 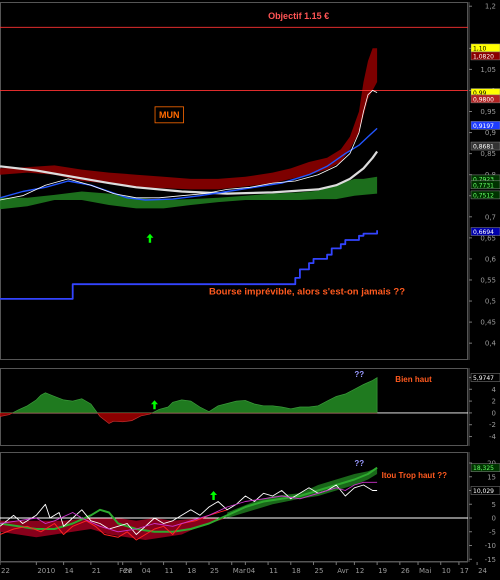 I want to click on annotation-text: Objectif 1.15 €, so click(x=298, y=16).